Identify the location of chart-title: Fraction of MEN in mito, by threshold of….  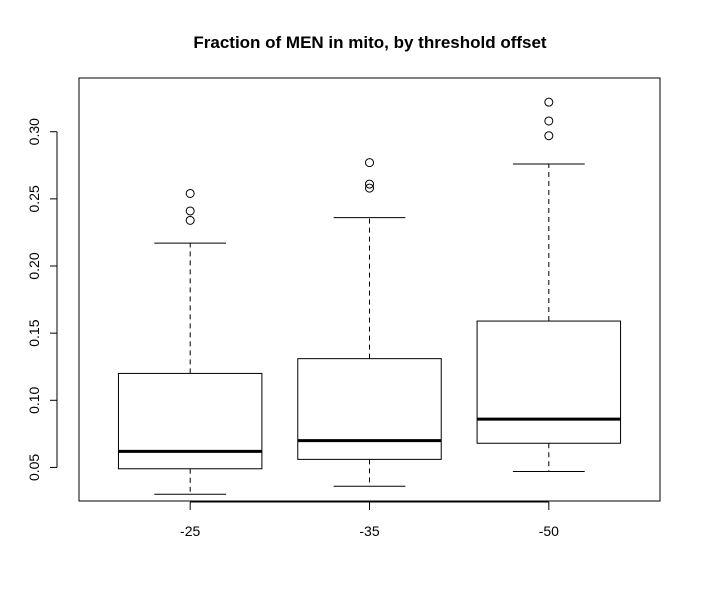
(370, 42).